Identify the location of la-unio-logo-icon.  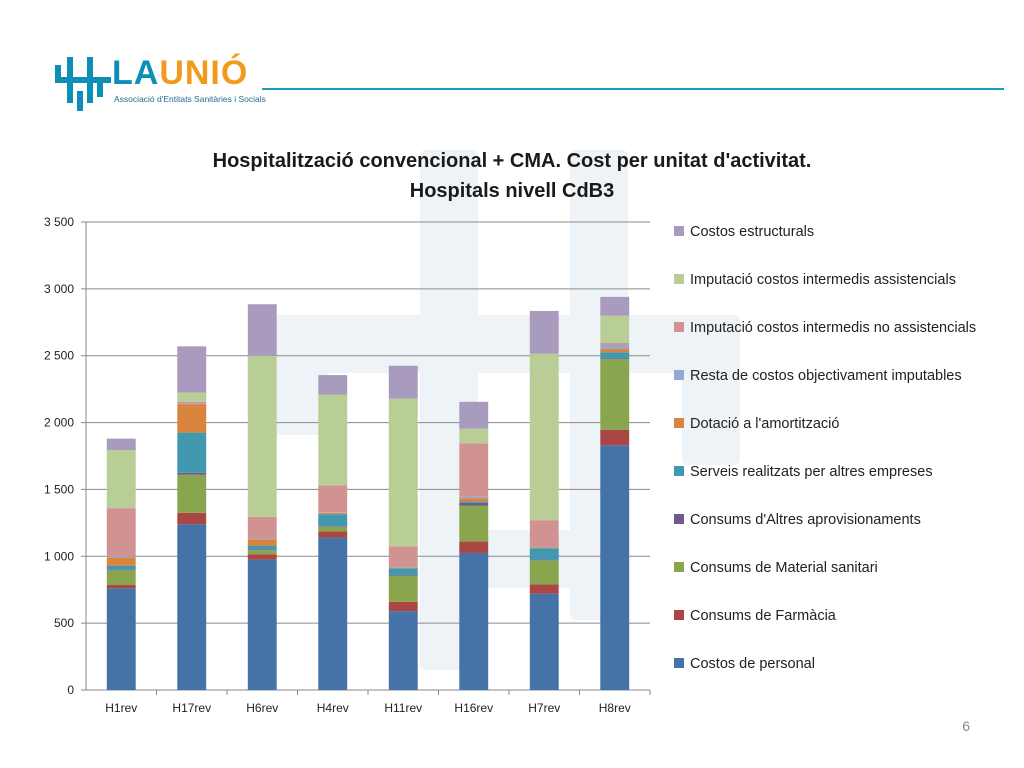
(83, 84).